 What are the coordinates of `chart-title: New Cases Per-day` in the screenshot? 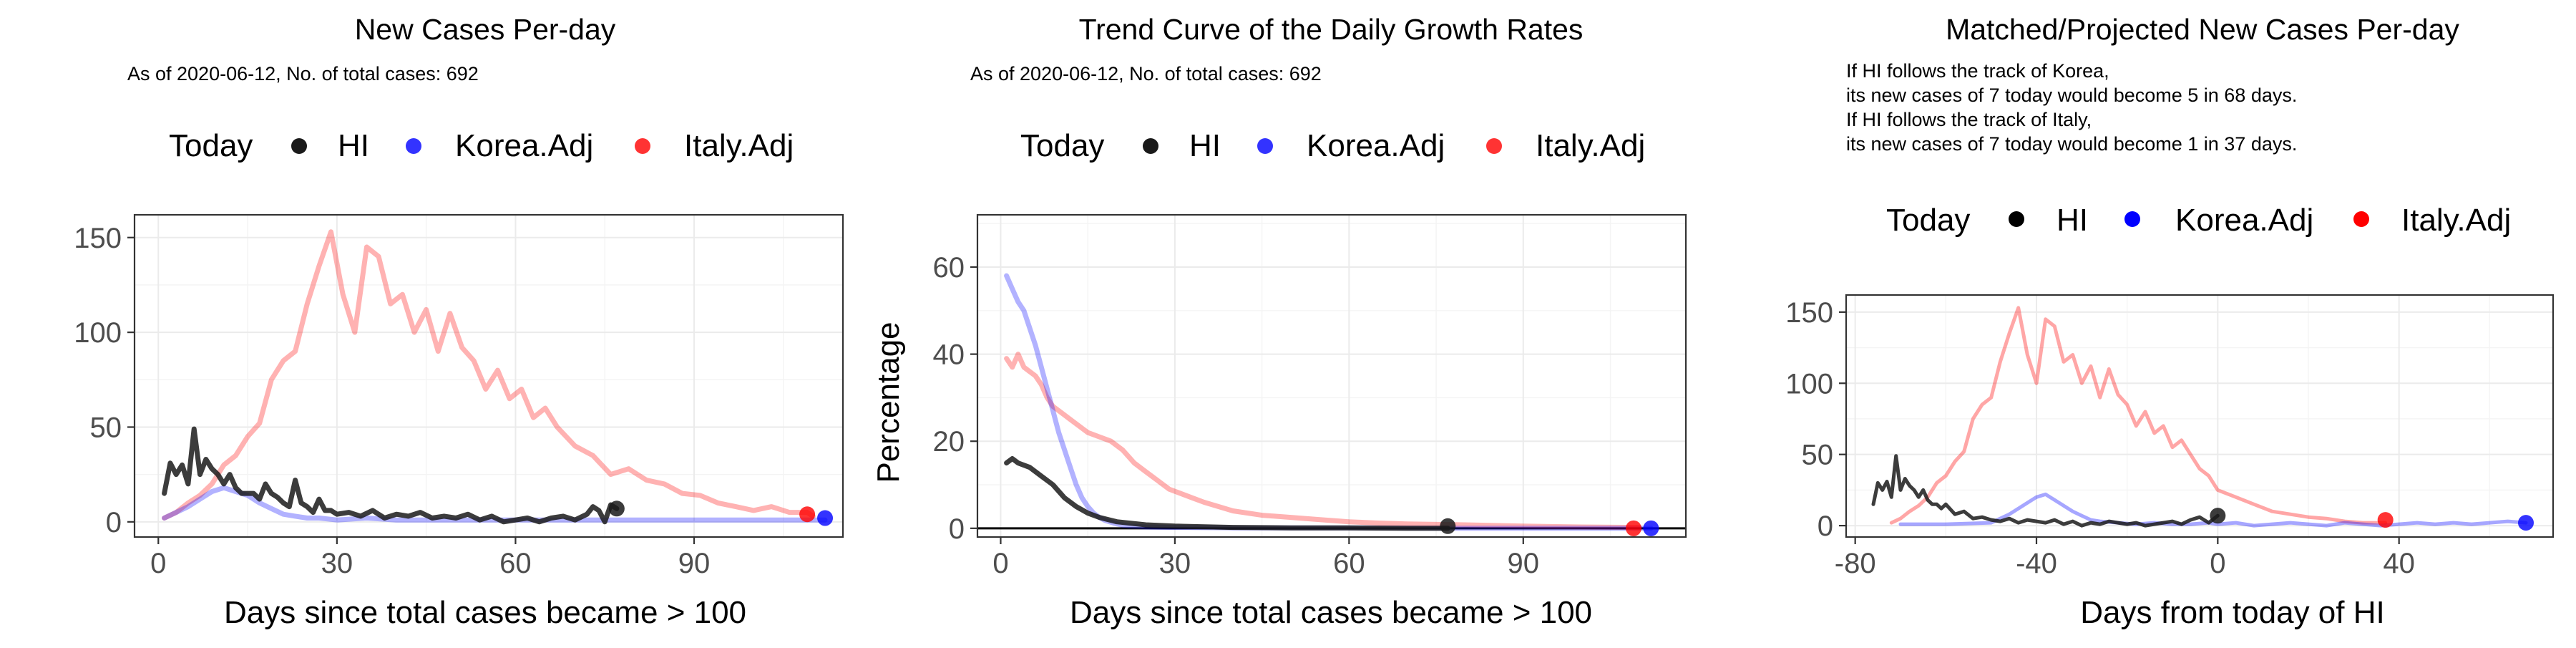 It's located at (485, 30).